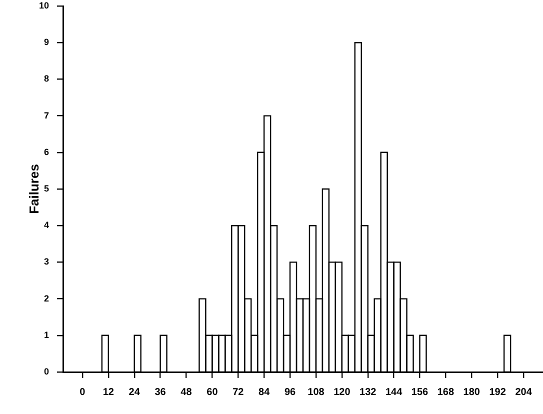 This screenshot has width=543, height=414. I want to click on x-tick-label: 12, so click(108, 392).